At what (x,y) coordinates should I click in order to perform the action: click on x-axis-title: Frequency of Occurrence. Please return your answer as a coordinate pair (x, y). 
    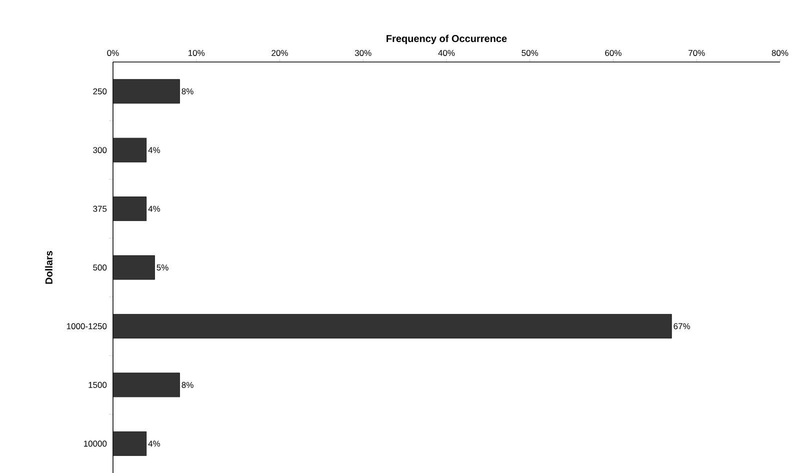
    Looking at the image, I should click on (446, 39).